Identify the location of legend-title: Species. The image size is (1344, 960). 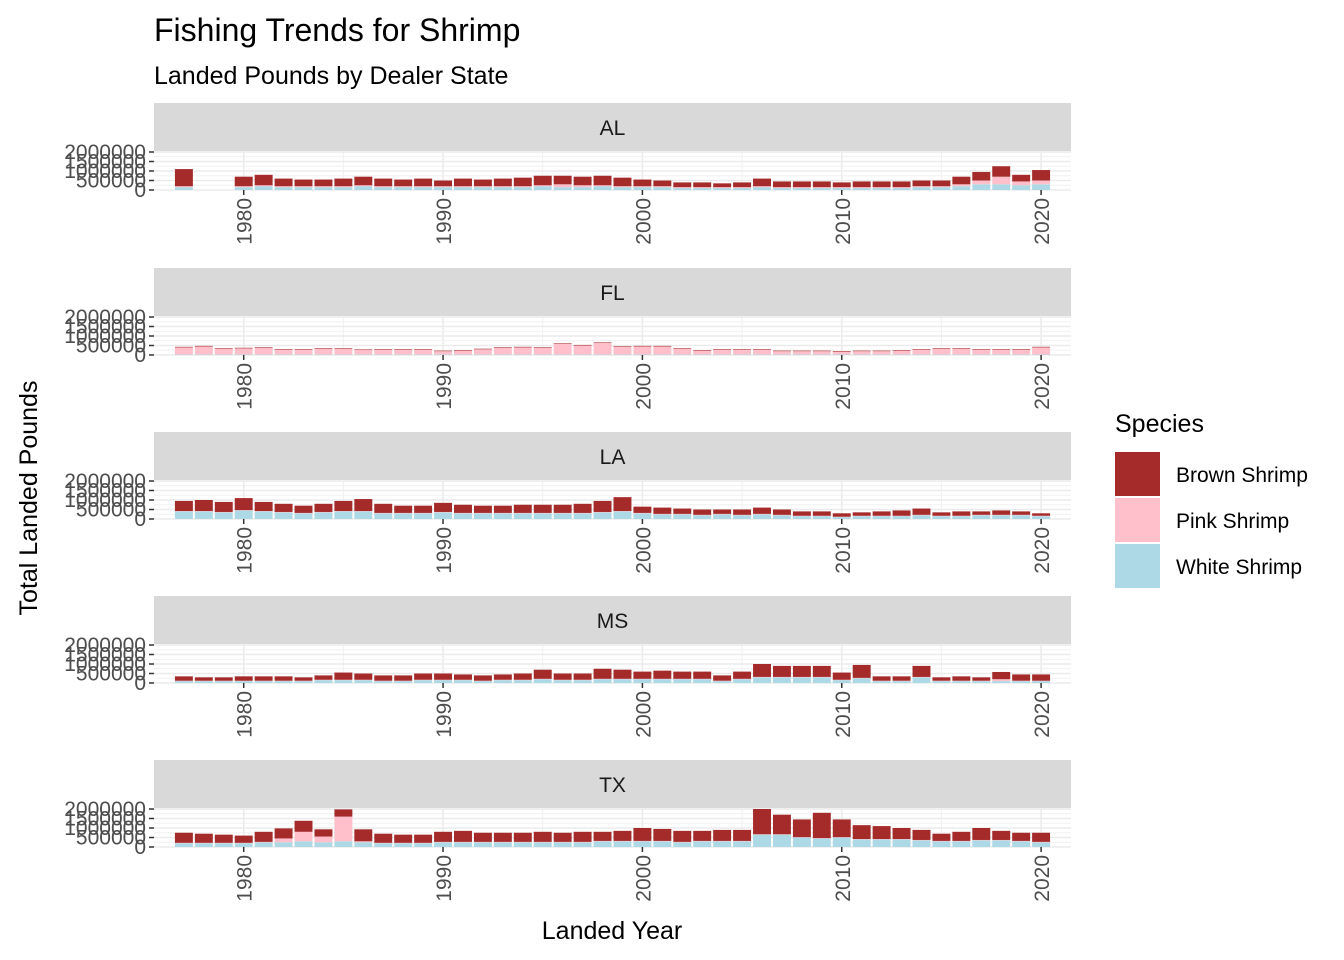
(1159, 424).